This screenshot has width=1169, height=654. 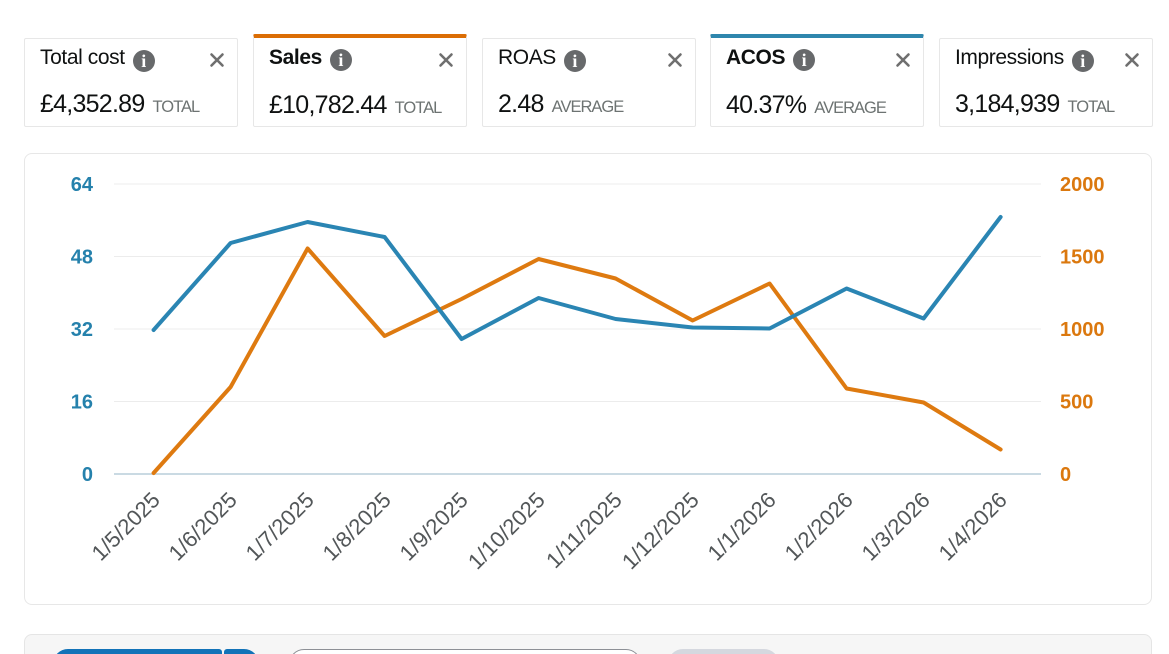 I want to click on svg-text: 16, so click(x=82, y=403).